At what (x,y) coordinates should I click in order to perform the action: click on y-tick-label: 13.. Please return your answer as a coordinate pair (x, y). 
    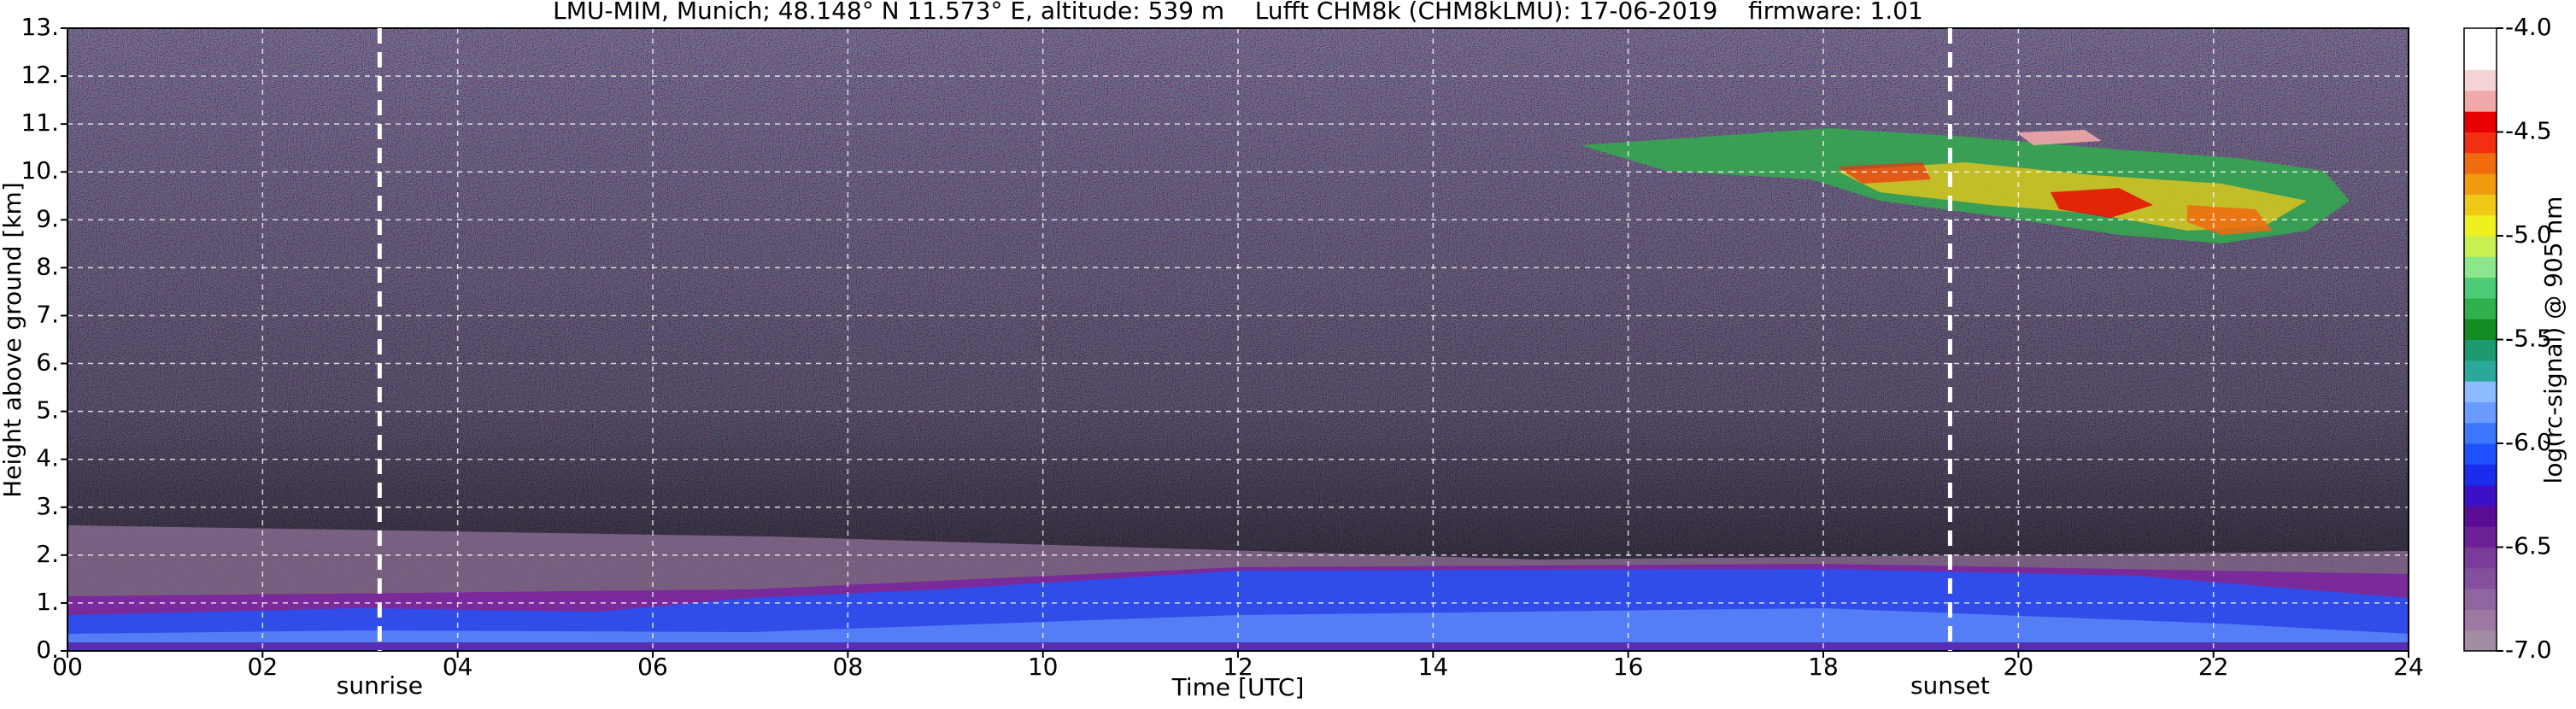
    Looking at the image, I should click on (40, 27).